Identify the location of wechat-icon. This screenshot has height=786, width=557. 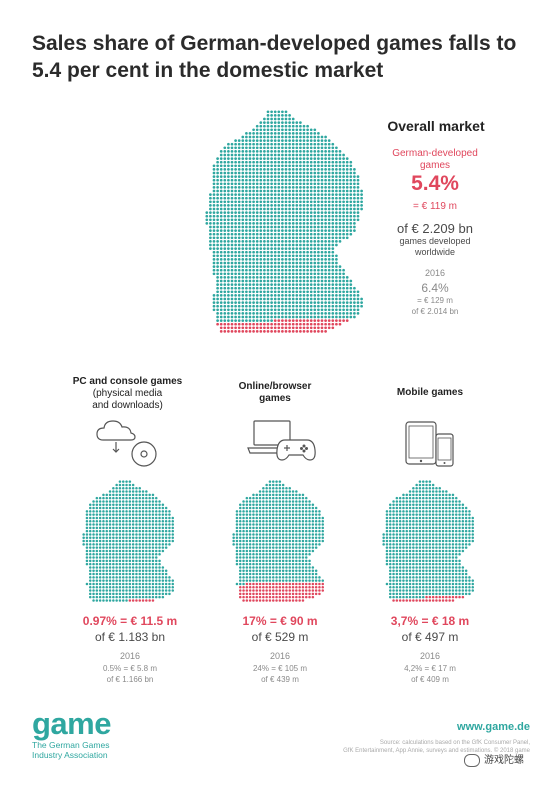
(472, 760).